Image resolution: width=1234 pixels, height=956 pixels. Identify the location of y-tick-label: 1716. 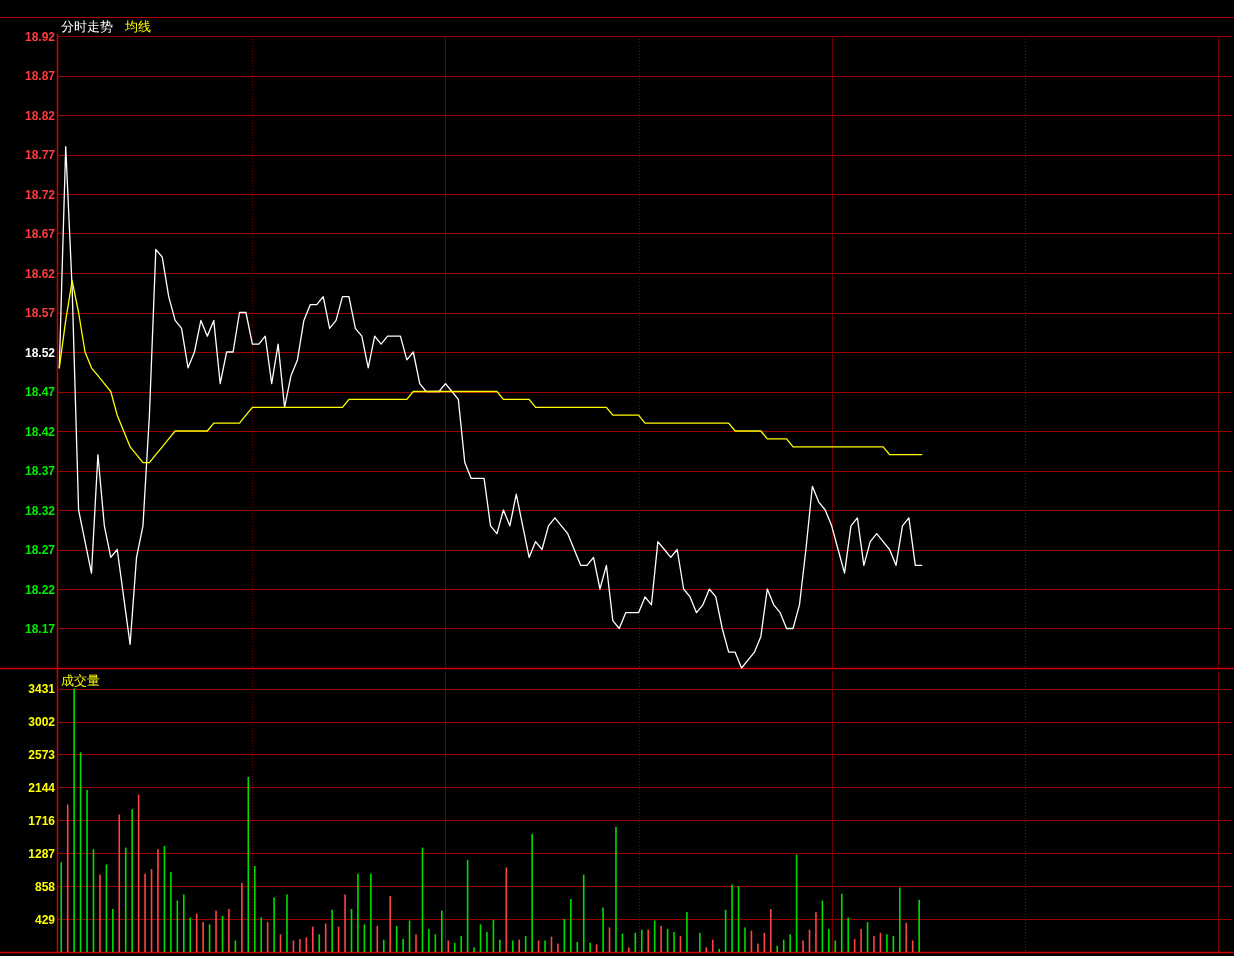
(42, 820).